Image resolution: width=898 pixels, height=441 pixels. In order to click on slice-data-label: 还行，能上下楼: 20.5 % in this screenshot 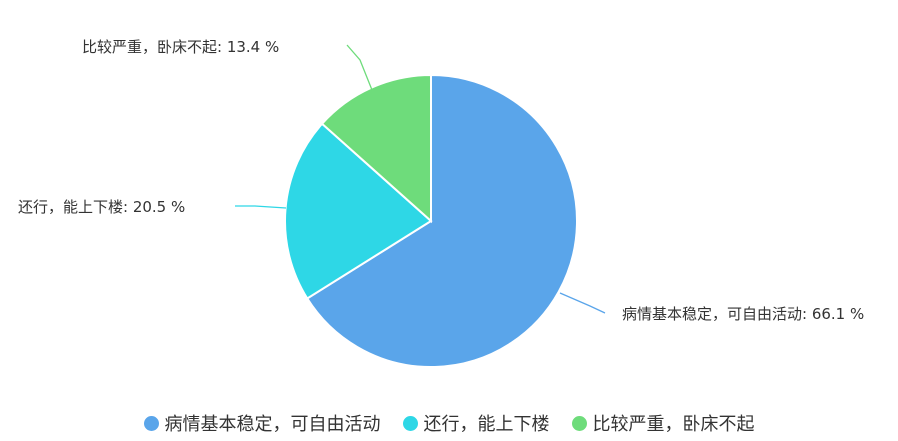, I will do `click(101, 207)`.